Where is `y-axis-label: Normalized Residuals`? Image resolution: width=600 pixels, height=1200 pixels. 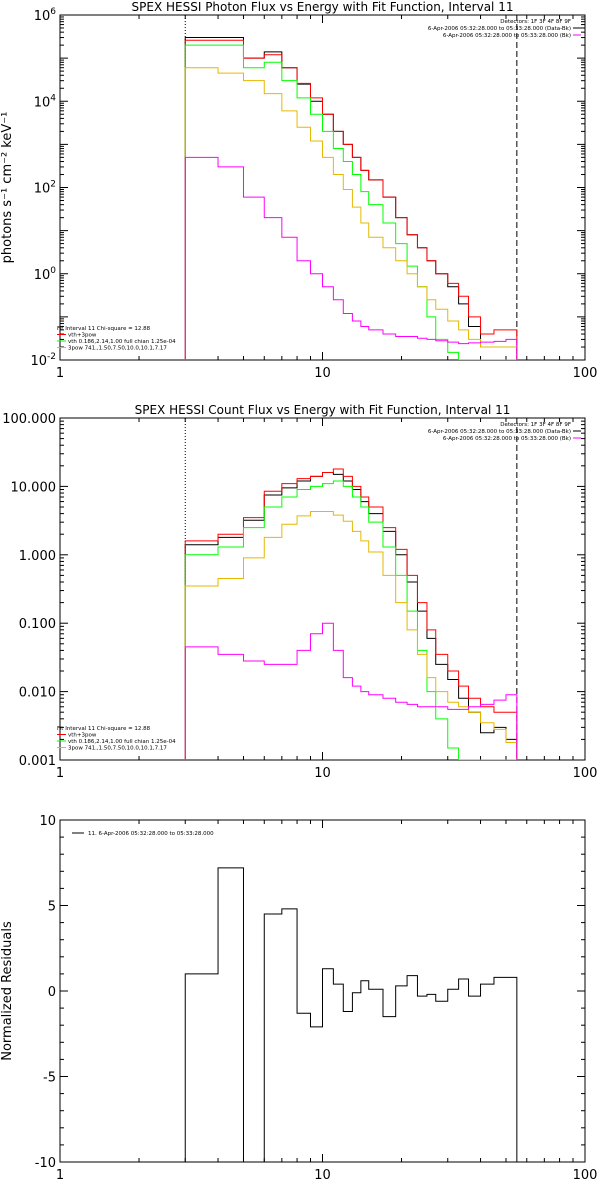 y-axis-label: Normalized Residuals is located at coordinates (7, 991).